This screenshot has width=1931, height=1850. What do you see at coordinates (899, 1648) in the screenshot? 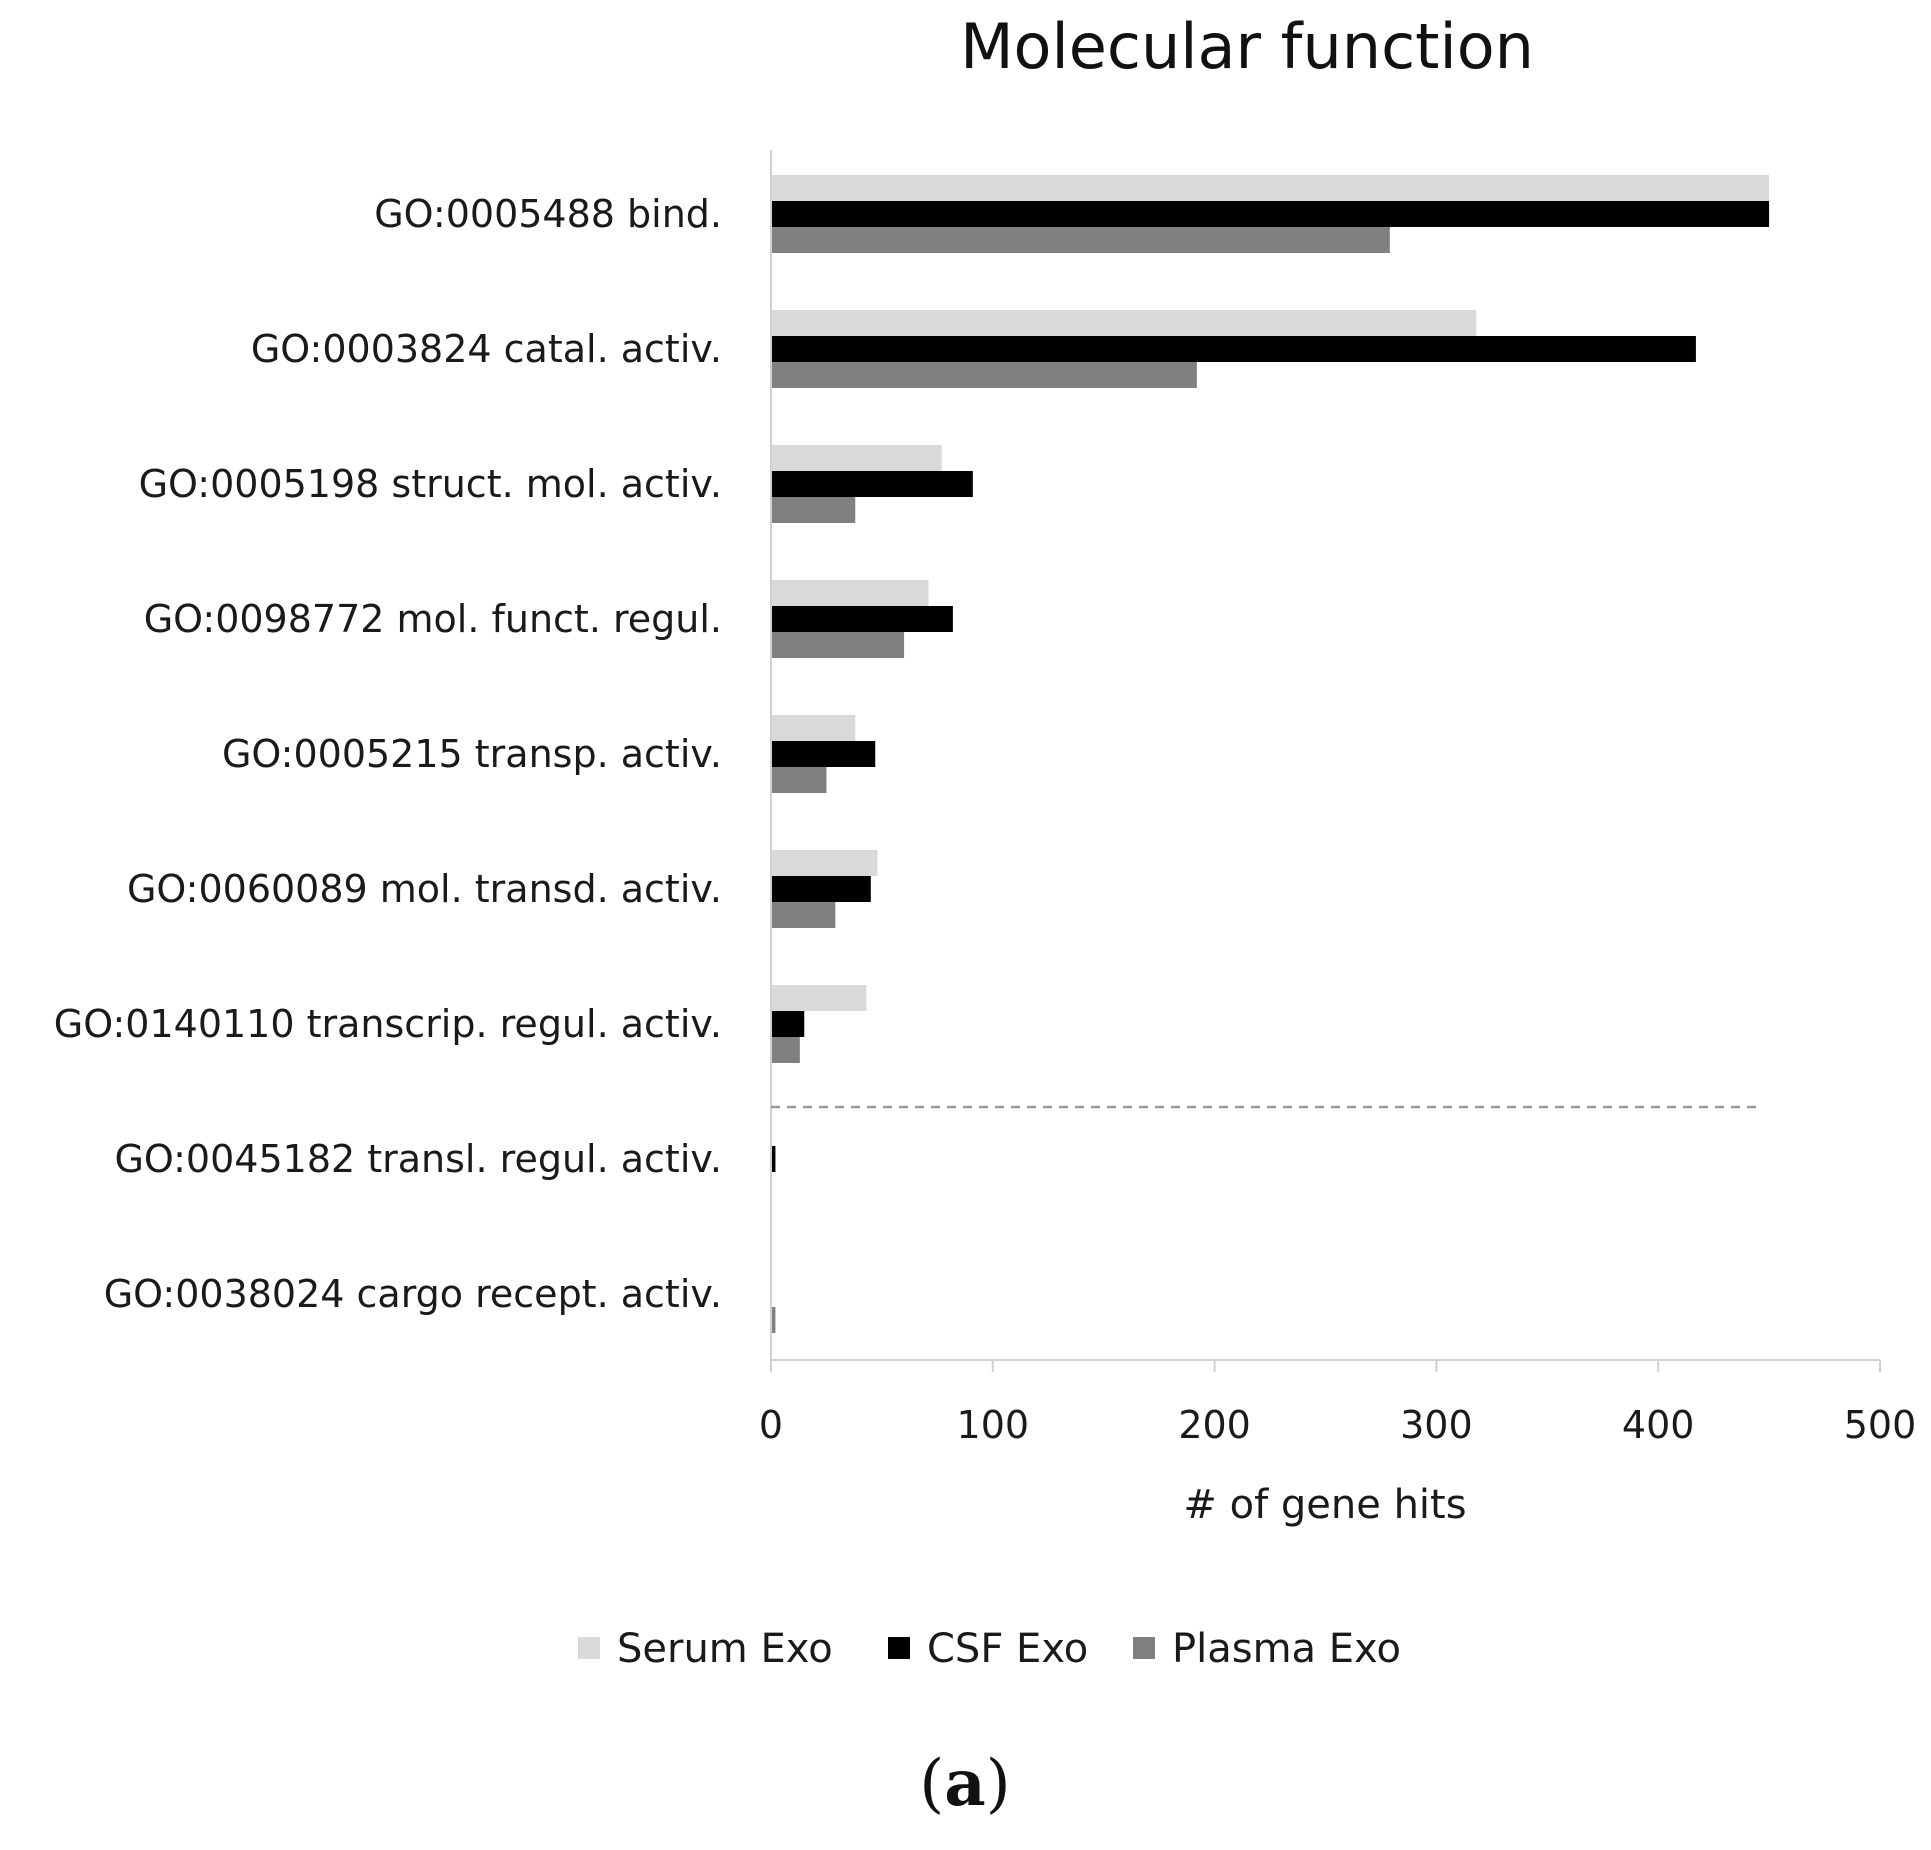
I see `legend-swatch-csf-exo` at bounding box center [899, 1648].